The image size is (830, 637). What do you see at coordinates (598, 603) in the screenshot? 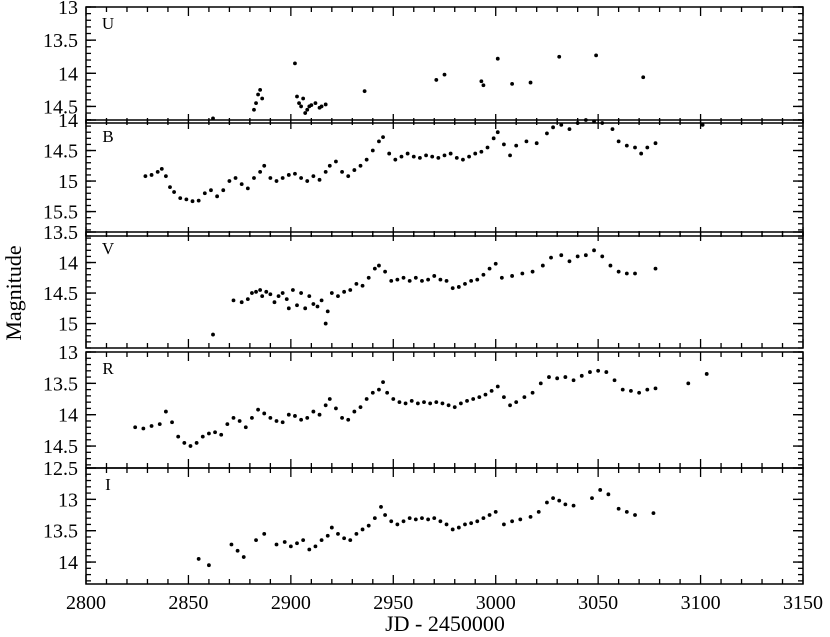
I see `x-tick-label: 3050` at bounding box center [598, 603].